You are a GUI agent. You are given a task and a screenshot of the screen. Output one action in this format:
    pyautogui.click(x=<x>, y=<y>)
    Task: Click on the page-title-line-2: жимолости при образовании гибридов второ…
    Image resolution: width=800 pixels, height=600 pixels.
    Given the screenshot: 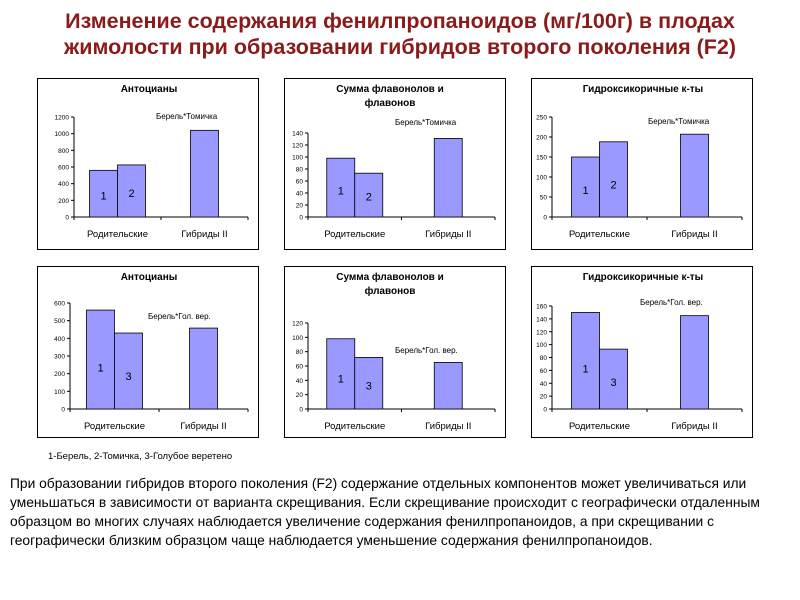 What is the action you would take?
    pyautogui.click(x=399, y=47)
    